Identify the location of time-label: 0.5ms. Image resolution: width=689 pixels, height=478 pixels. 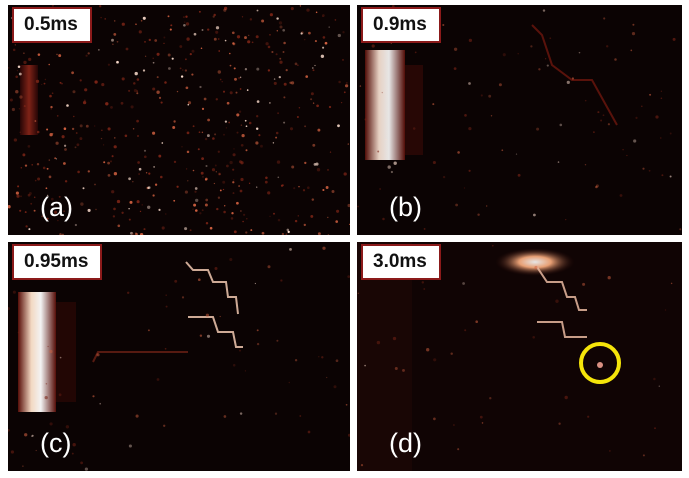
(52, 25).